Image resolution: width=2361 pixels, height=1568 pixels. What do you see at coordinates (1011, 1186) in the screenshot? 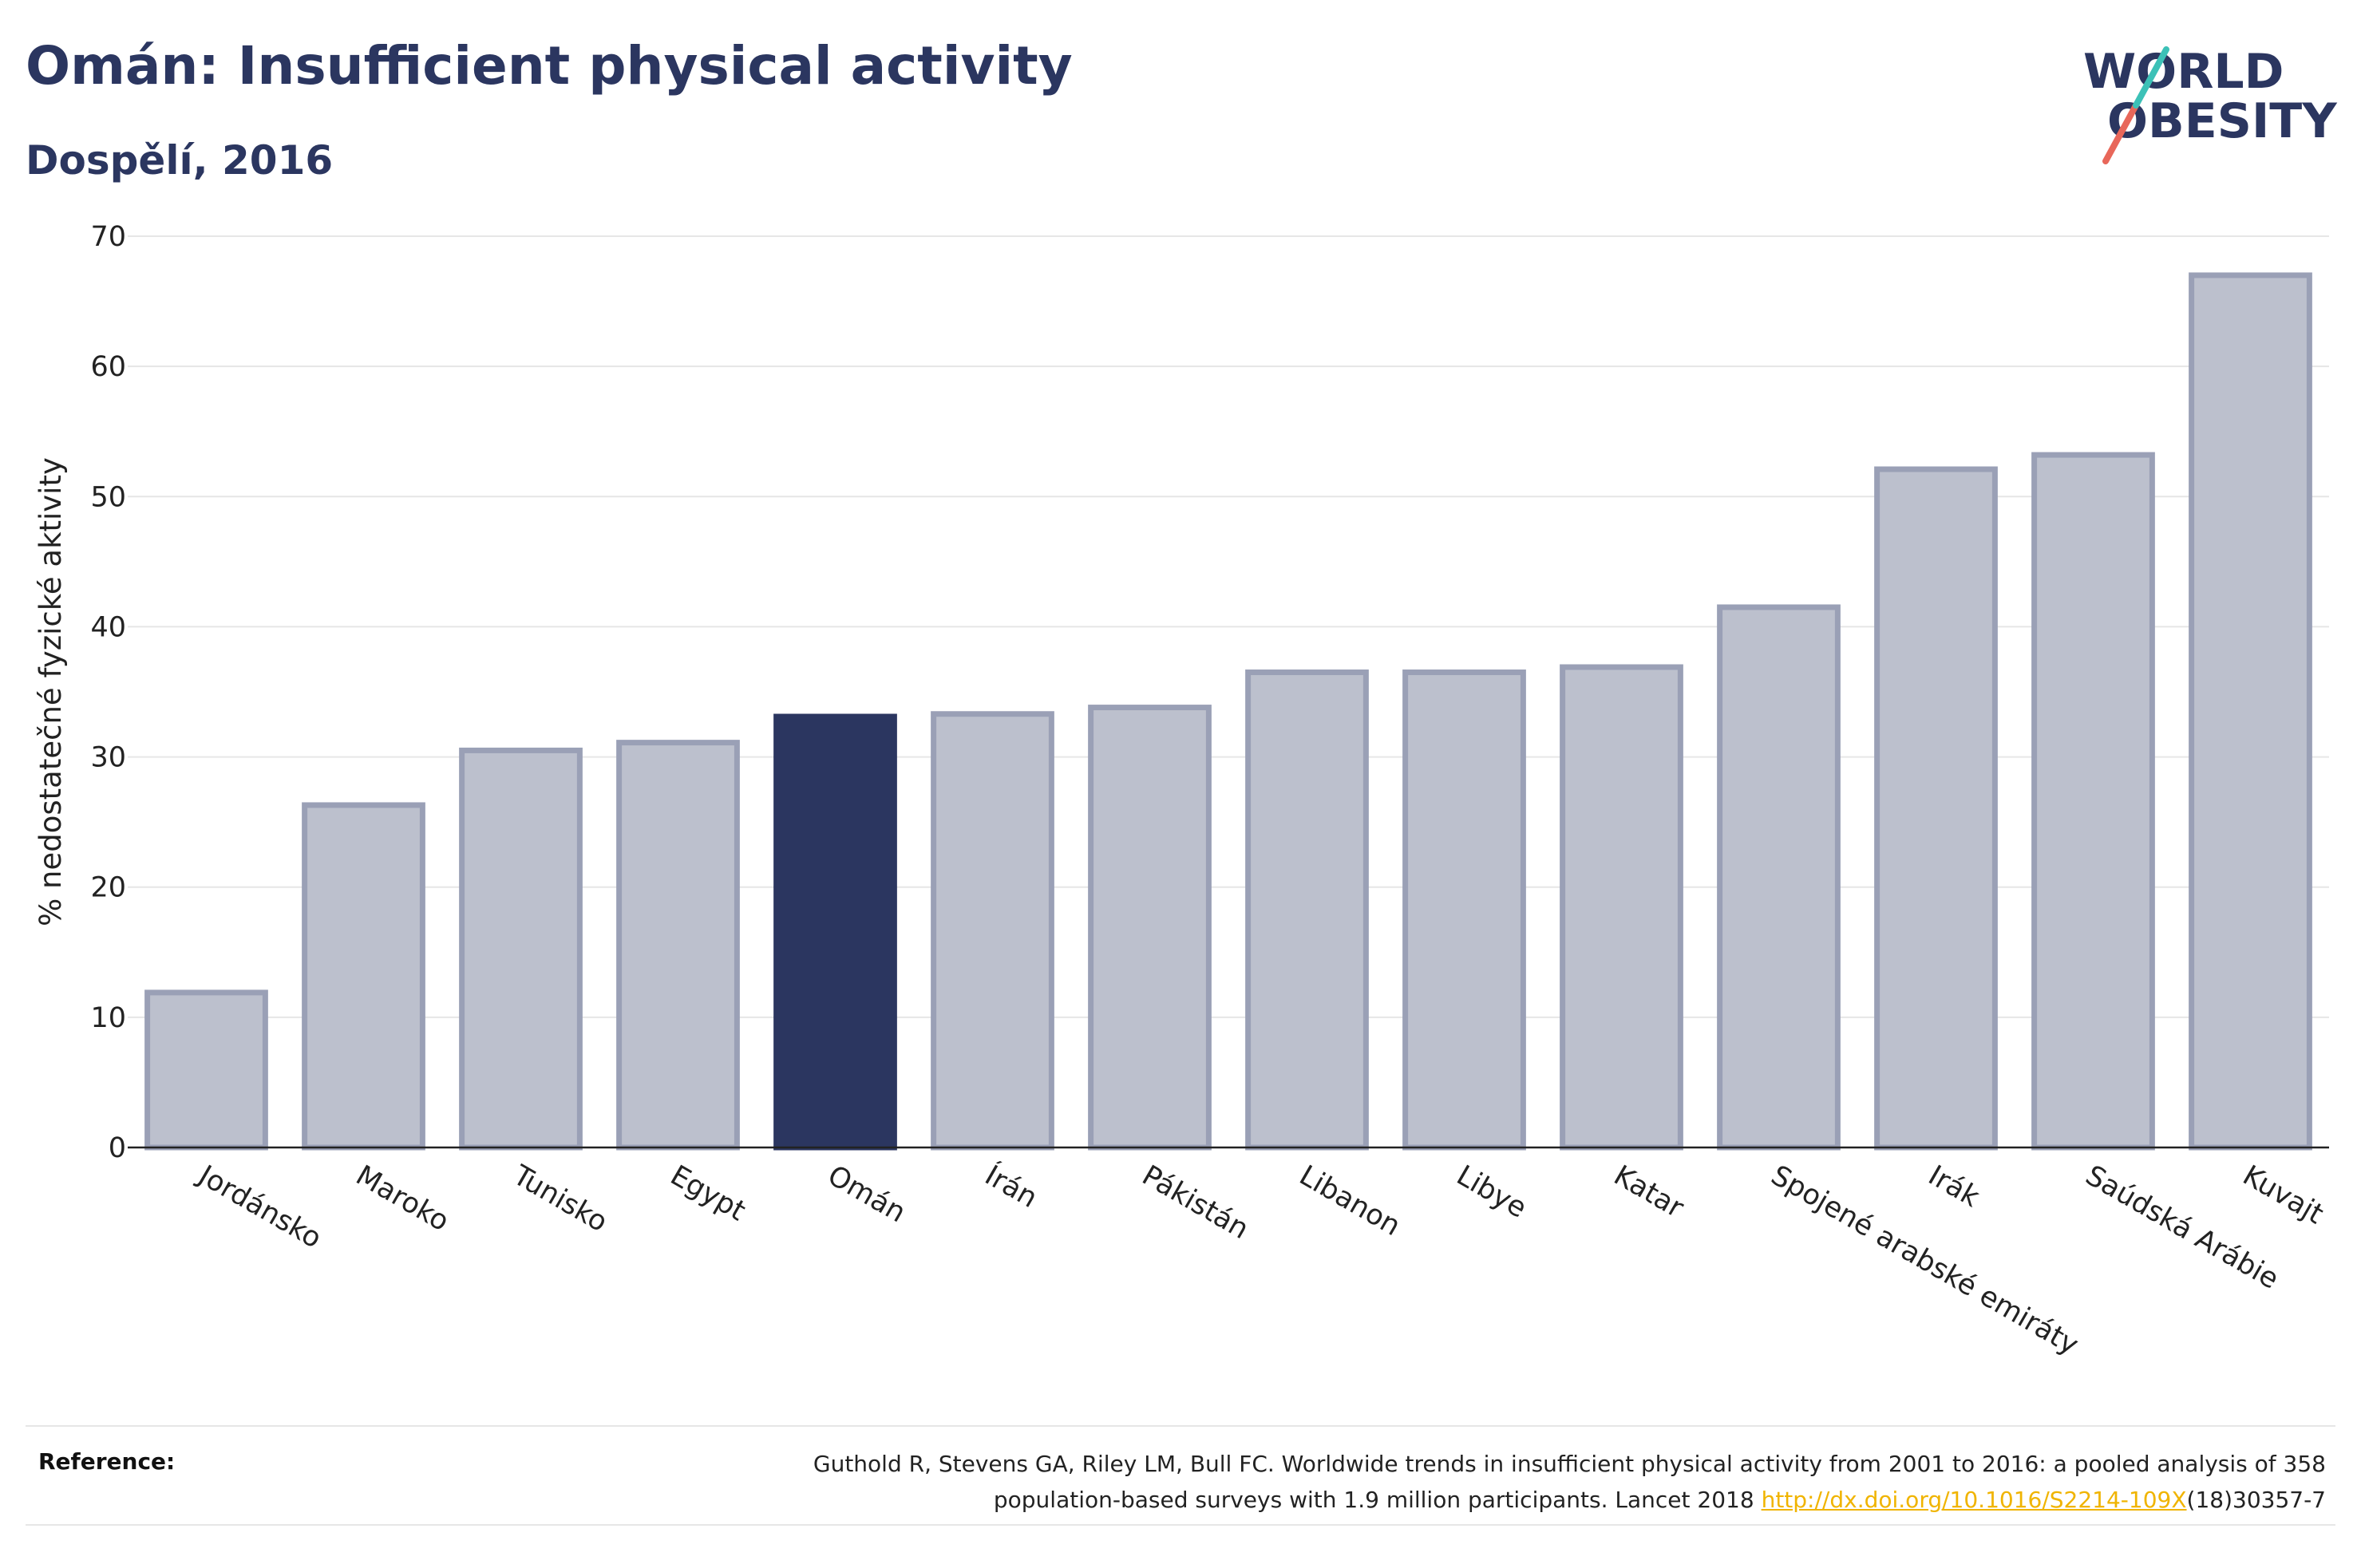
I see `x-tick-label: Írán` at bounding box center [1011, 1186].